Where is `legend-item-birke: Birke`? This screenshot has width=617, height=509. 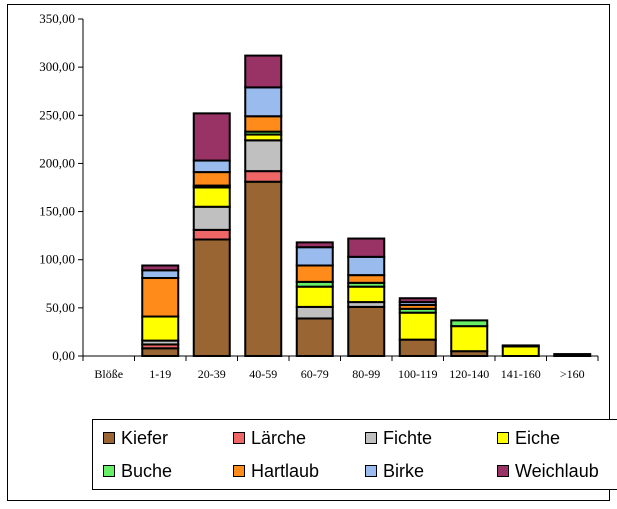 legend-item-birke: Birke is located at coordinates (394, 471).